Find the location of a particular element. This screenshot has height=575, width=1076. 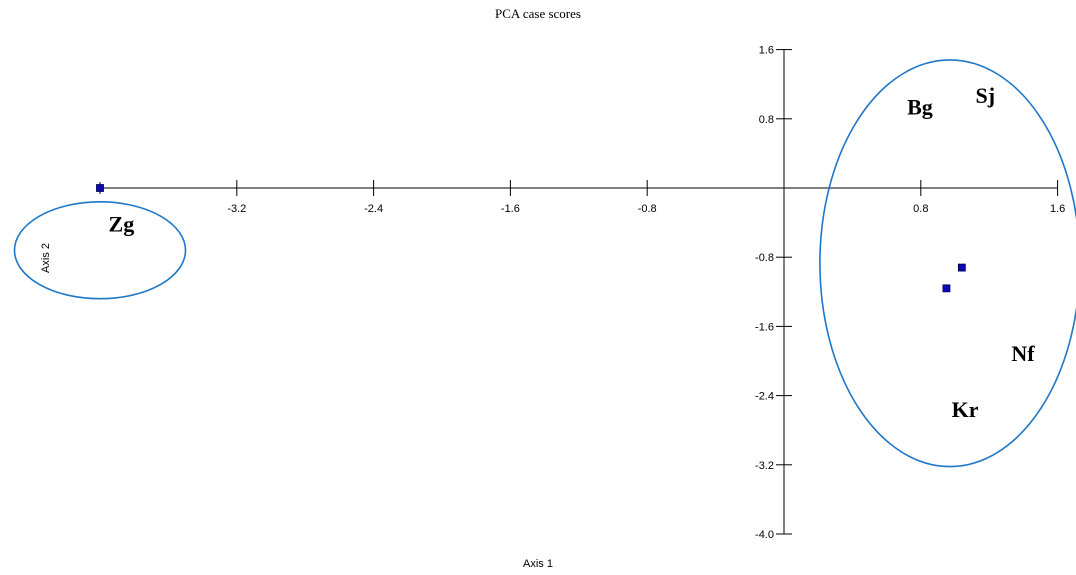

group-label-nf: Nf is located at coordinates (1023, 353).